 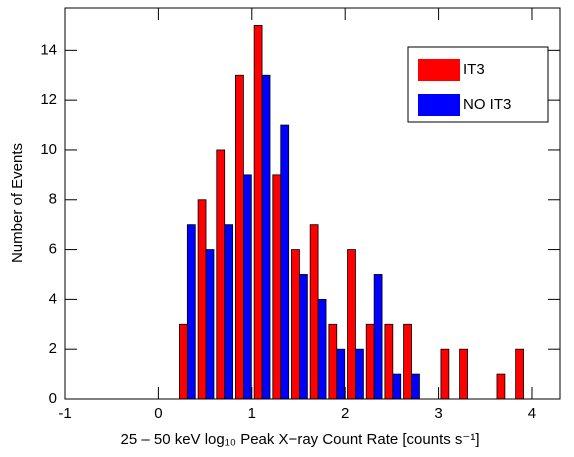 I want to click on x-tick-label: 2, so click(x=345, y=413).